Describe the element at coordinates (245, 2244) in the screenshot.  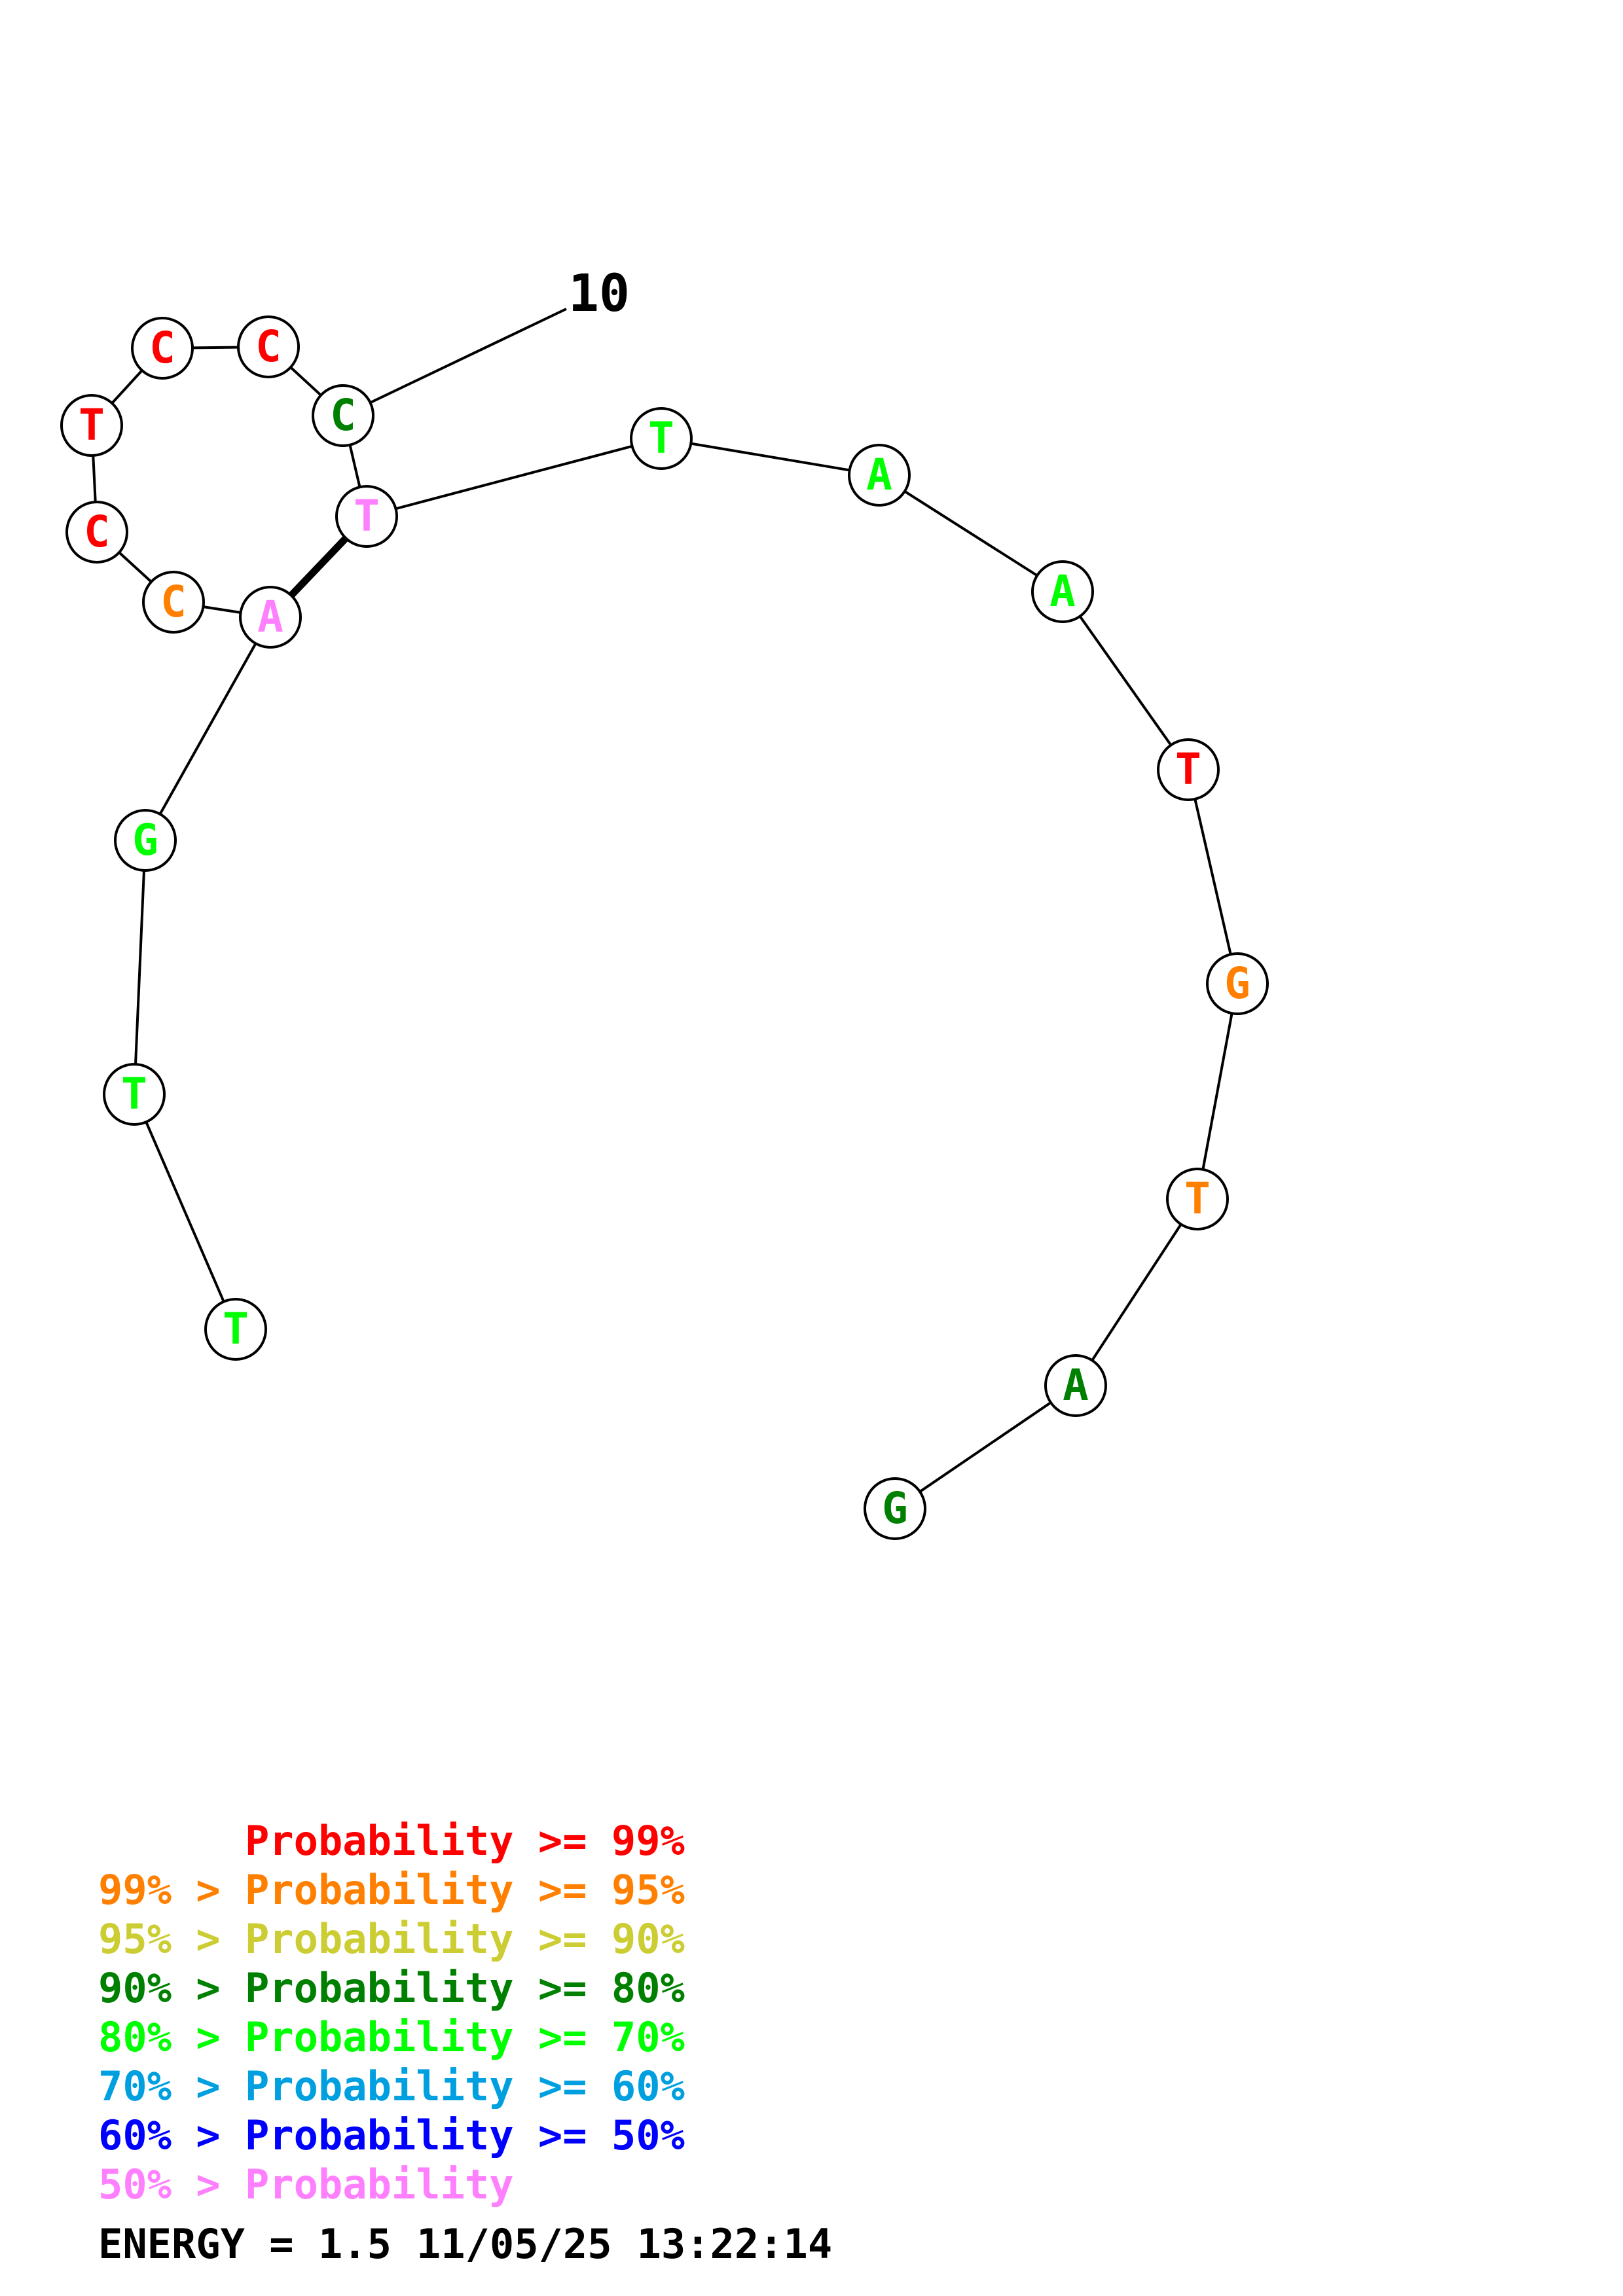
I see `energy-value: ENERGY = 1.5` at that location.